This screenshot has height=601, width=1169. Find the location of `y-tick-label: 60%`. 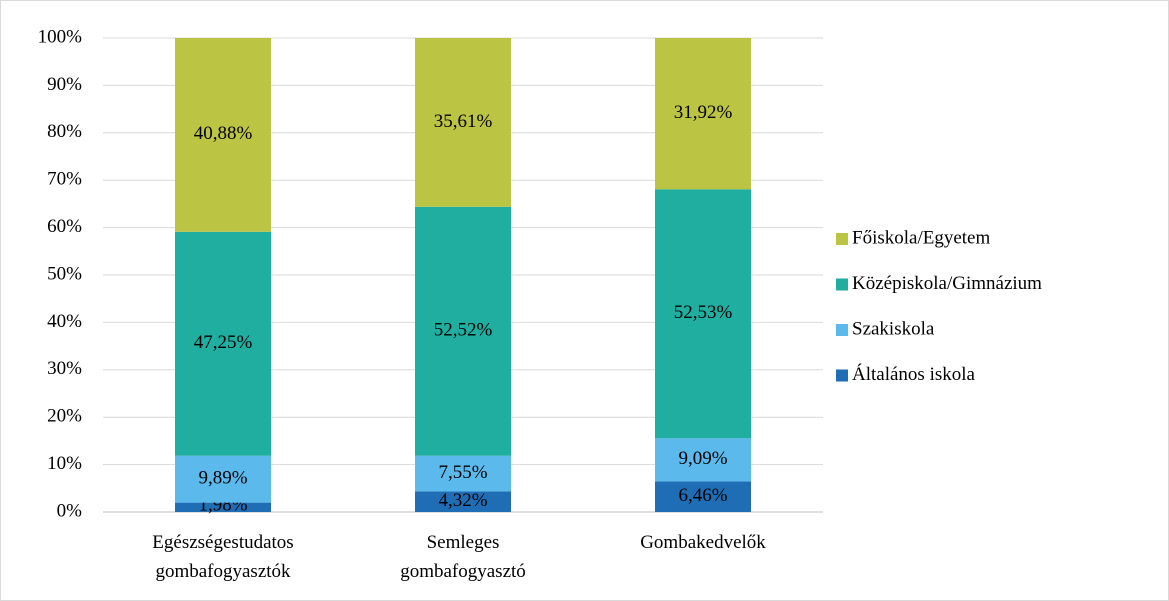

y-tick-label: 60% is located at coordinates (64, 226).